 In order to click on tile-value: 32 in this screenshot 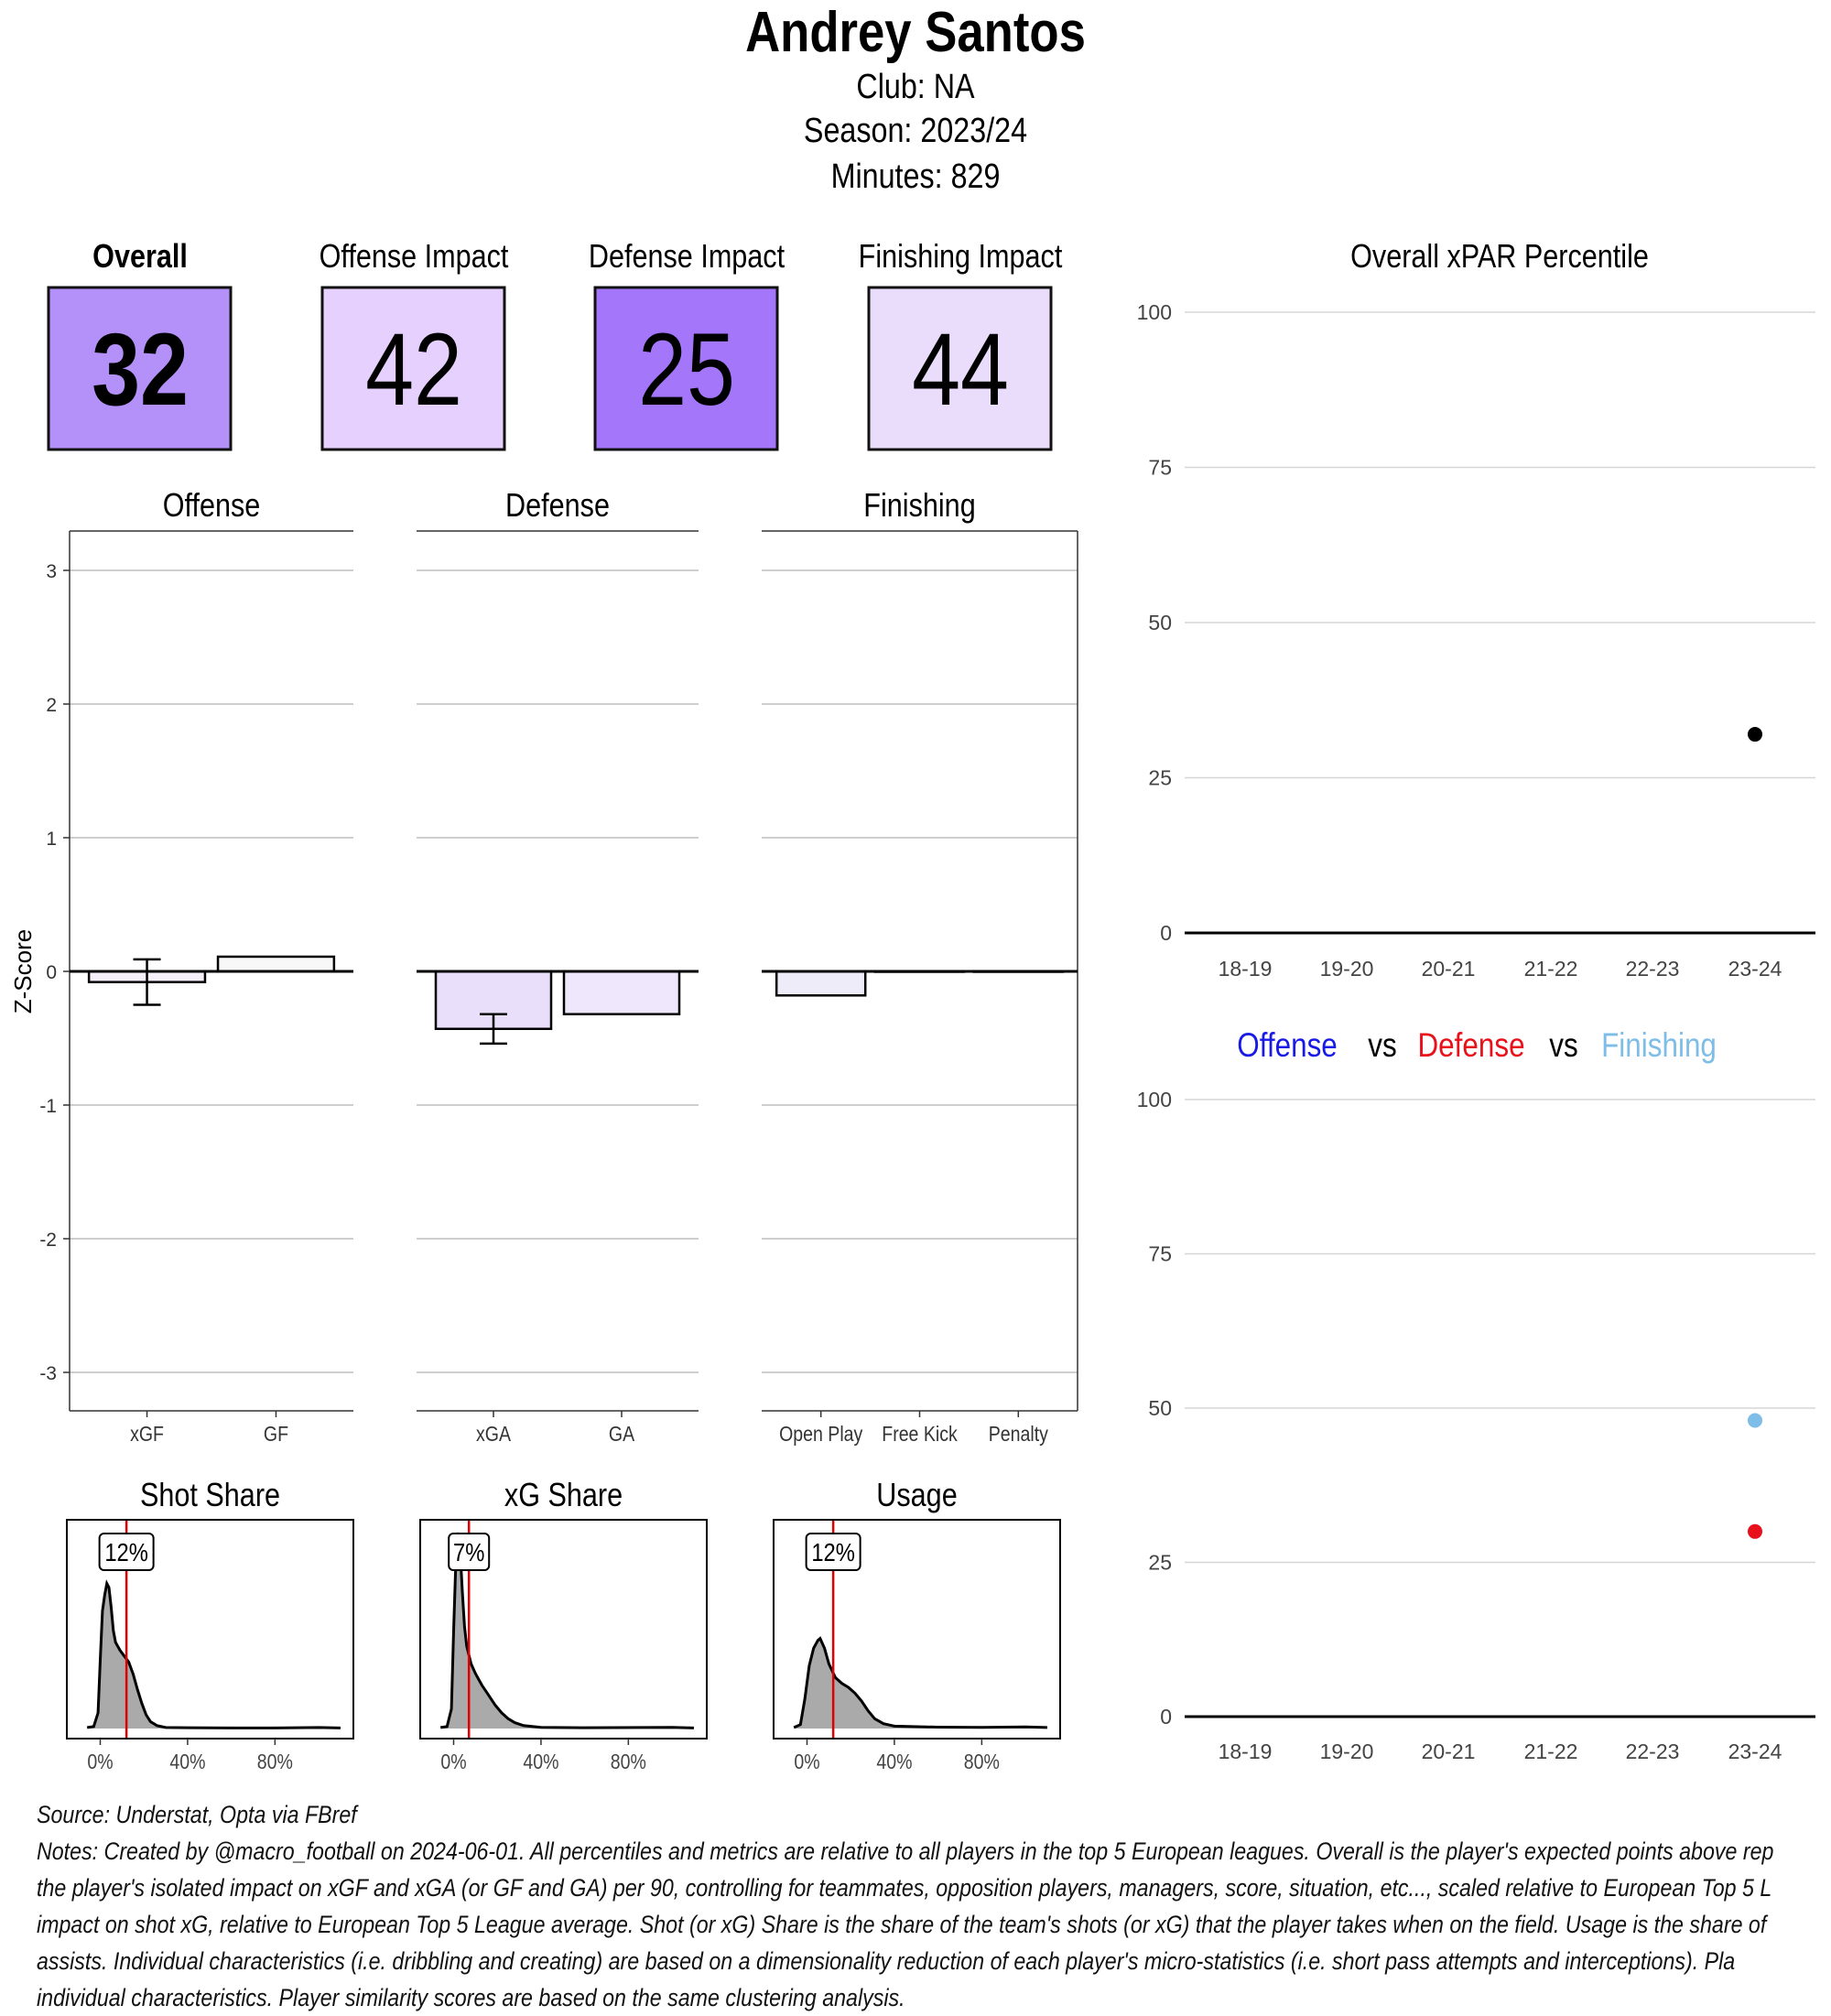, I will do `click(140, 370)`.